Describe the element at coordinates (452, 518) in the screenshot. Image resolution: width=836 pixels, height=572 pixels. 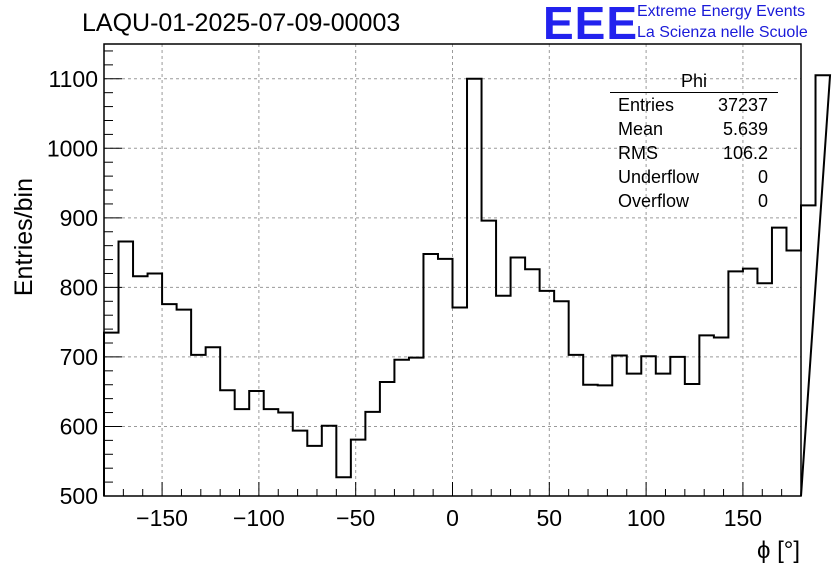
I see `x-tick-label: 0` at that location.